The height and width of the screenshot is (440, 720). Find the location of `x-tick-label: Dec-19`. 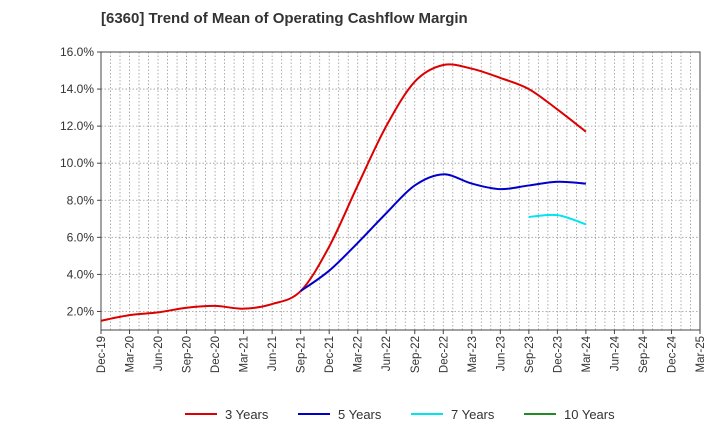

x-tick-label: Dec-19 is located at coordinates (102, 354).